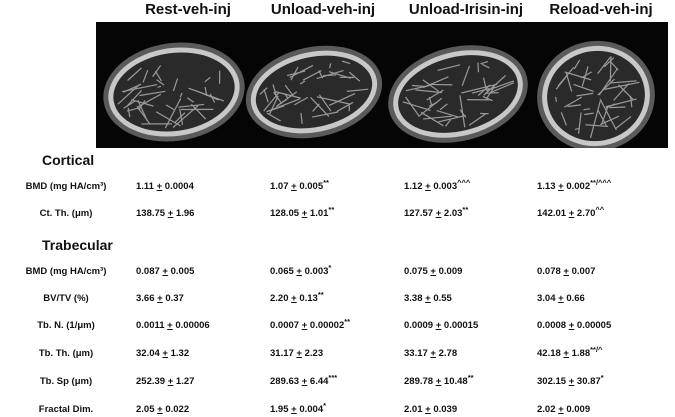 The image size is (675, 417). What do you see at coordinates (464, 182) in the screenshot?
I see `significance-marker: ^^^` at bounding box center [464, 182].